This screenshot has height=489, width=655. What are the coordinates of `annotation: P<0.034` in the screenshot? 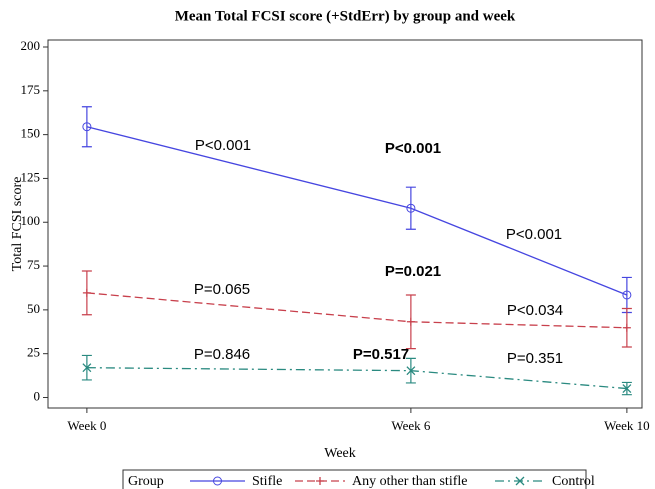 It's located at (535, 310).